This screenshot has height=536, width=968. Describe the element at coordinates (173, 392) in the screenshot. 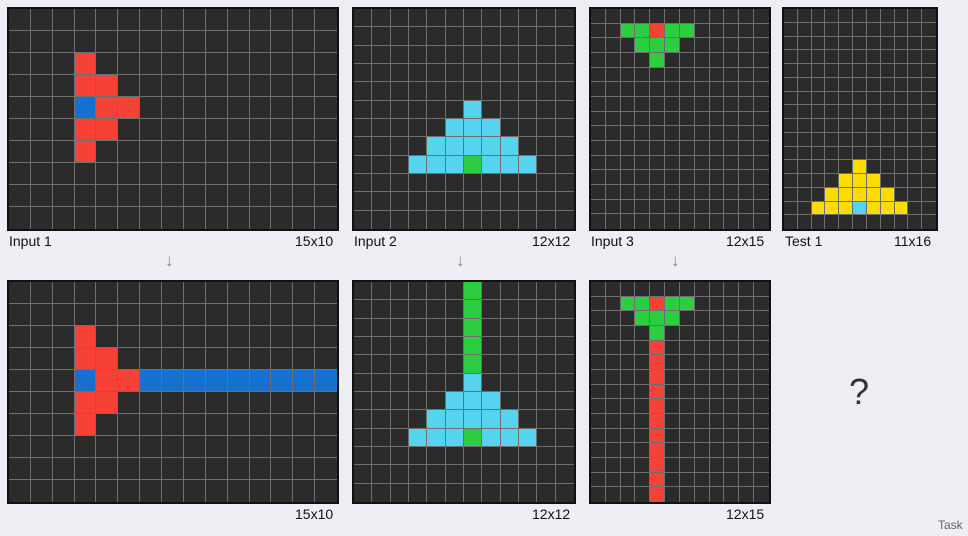

I see `output-1-grid` at that location.